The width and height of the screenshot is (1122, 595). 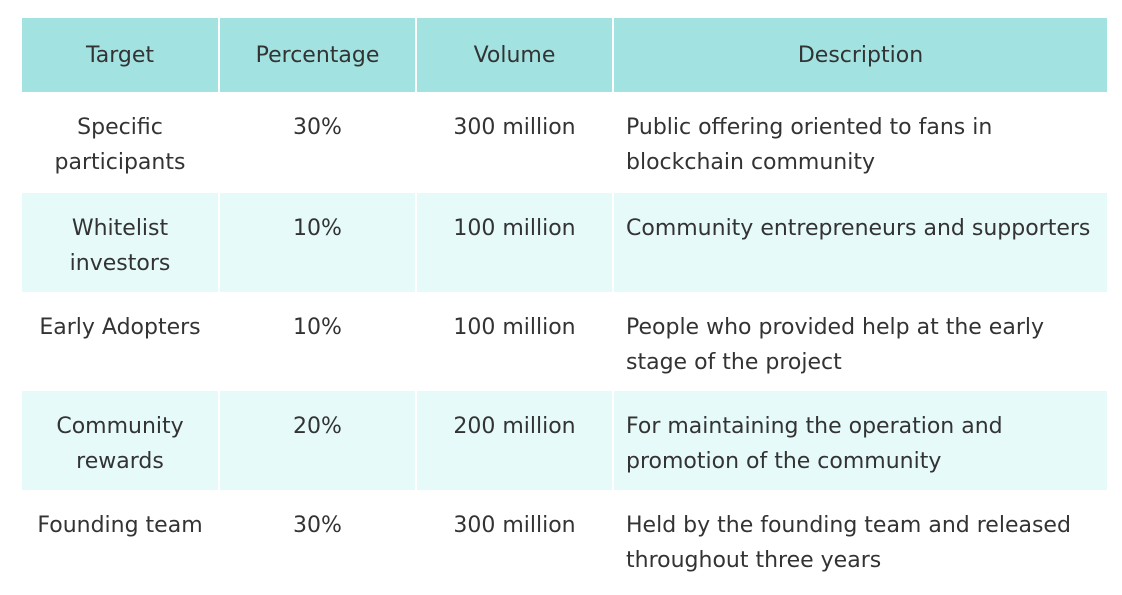 What do you see at coordinates (859, 55) in the screenshot?
I see `header-description: Description` at bounding box center [859, 55].